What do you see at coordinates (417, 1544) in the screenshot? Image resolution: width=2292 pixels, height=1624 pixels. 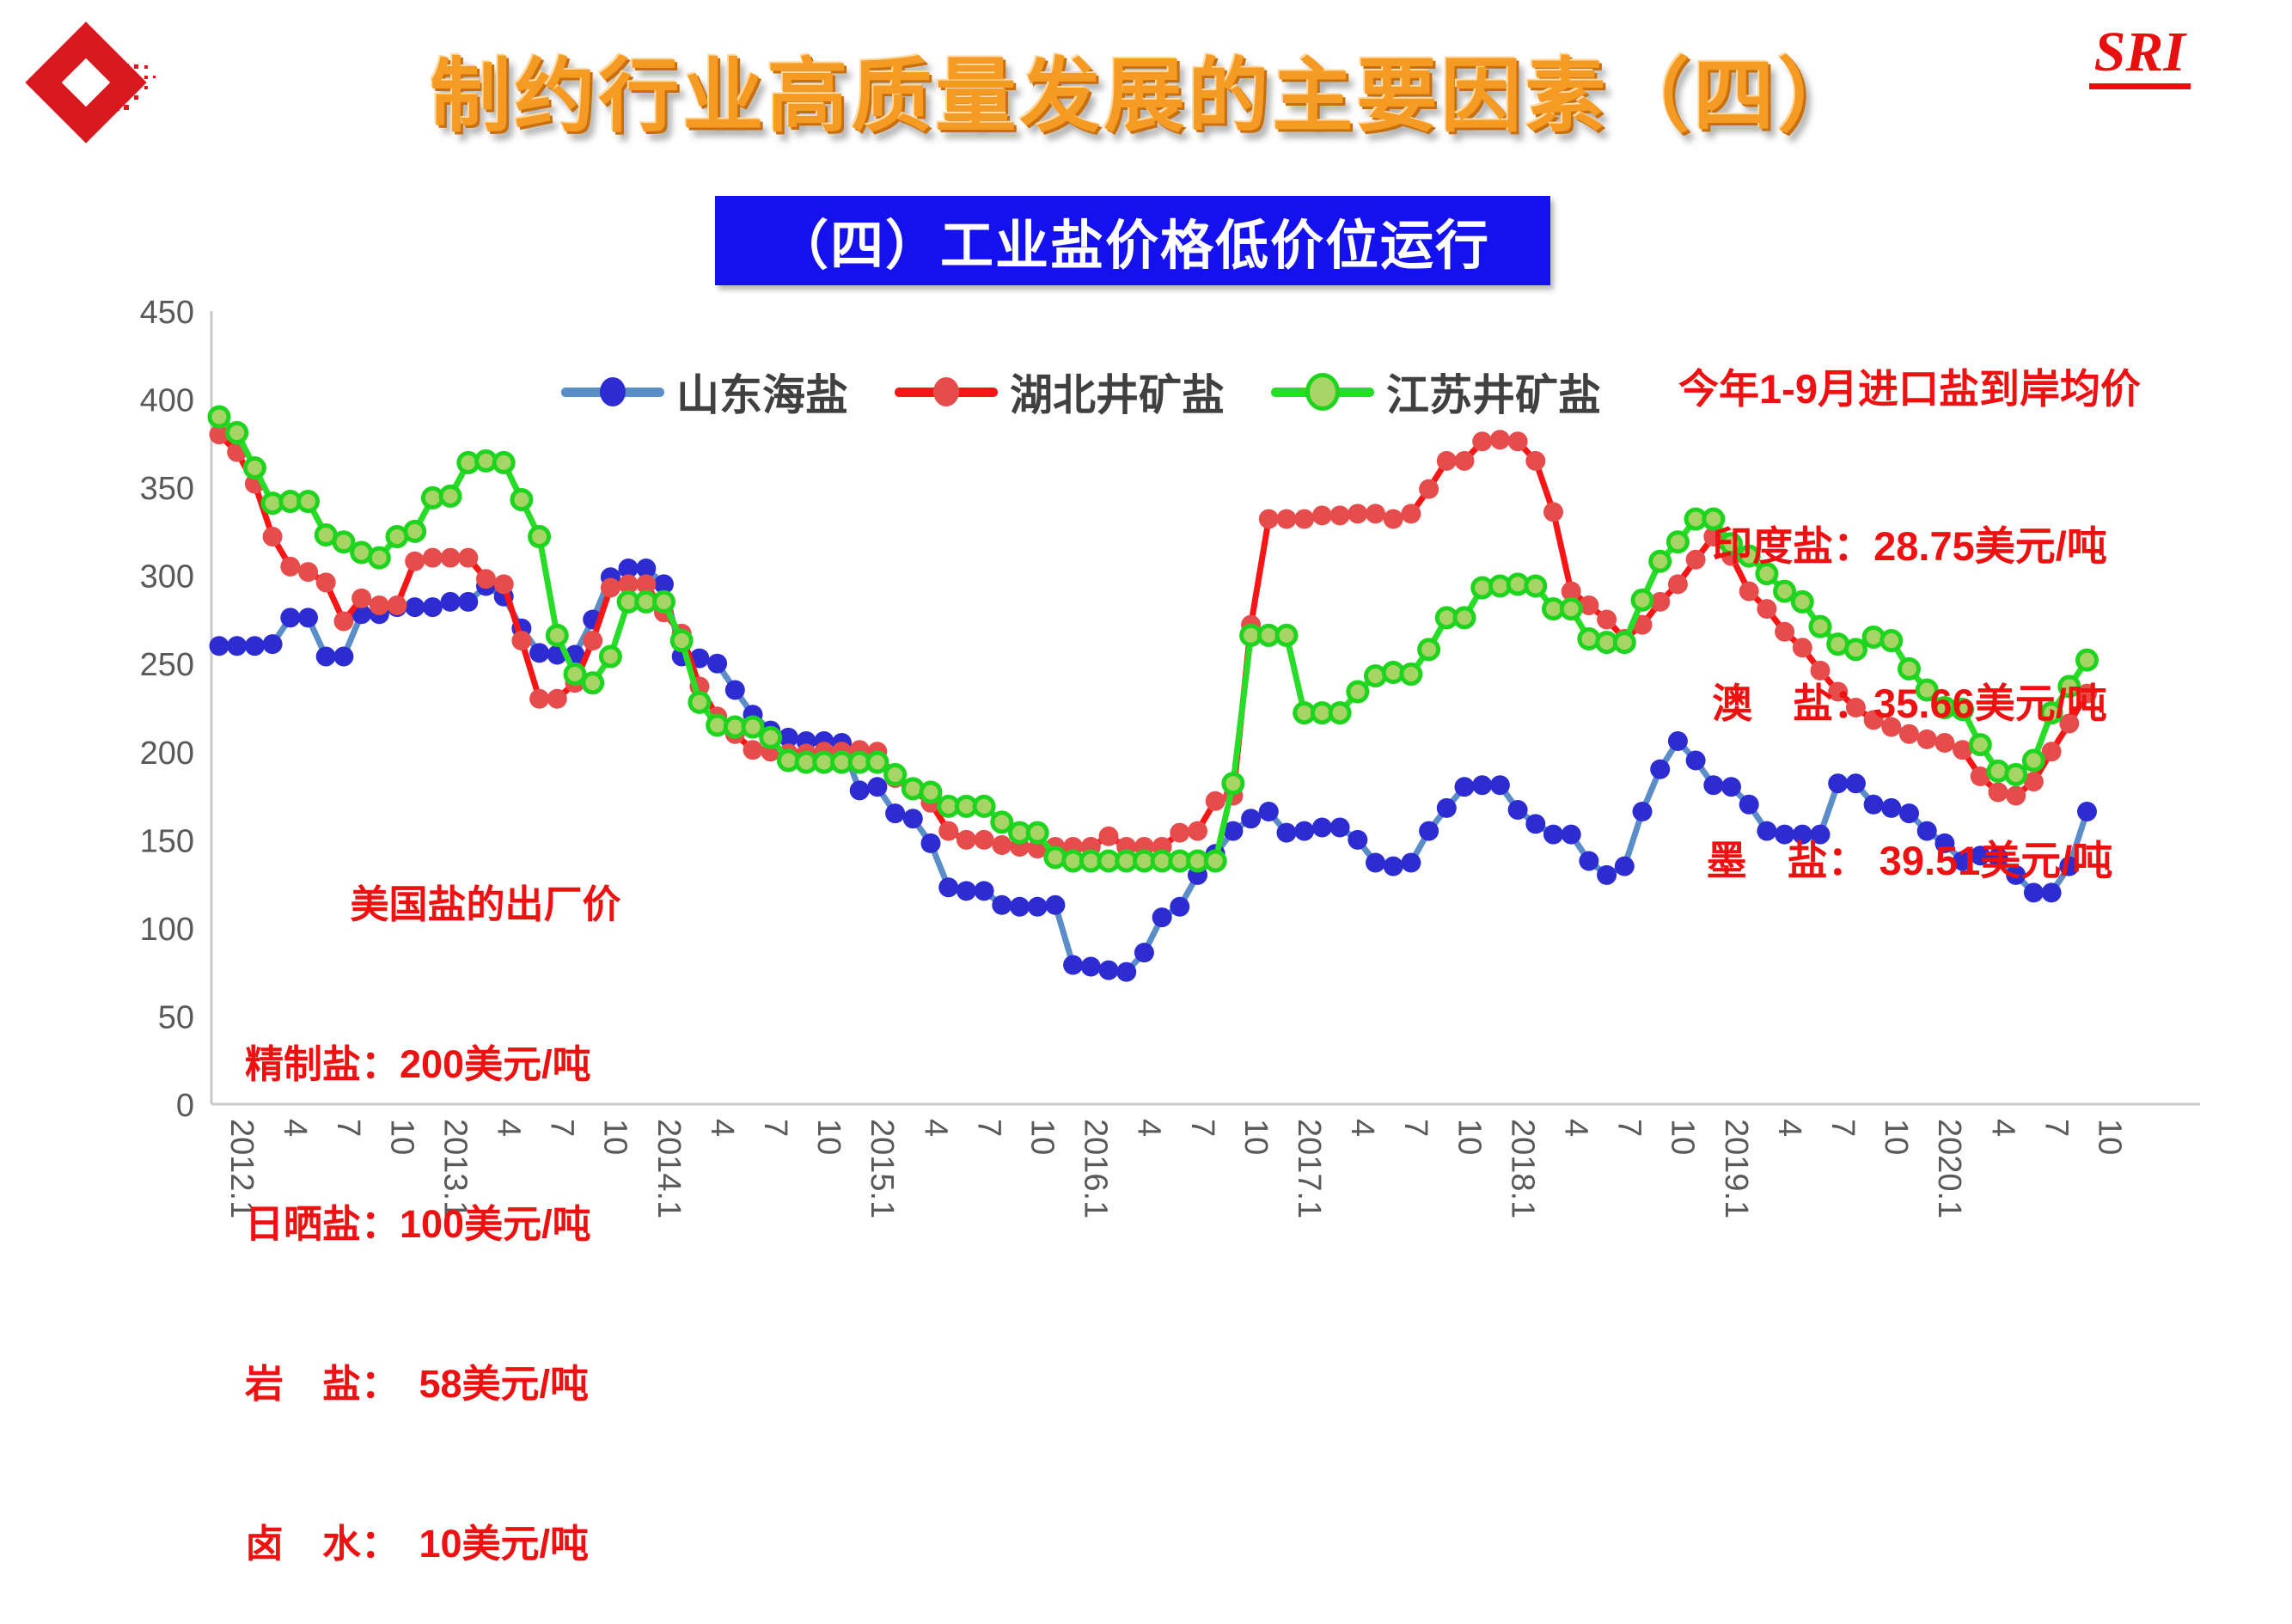 I see `note-line: 卤 水： 10美元/吨` at bounding box center [417, 1544].